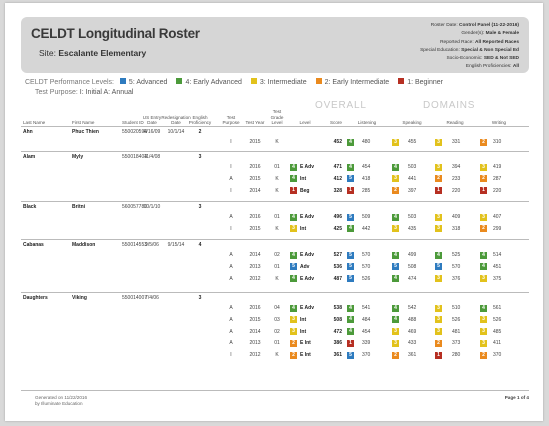 The image size is (549, 426). What do you see at coordinates (135, 207) in the screenshot?
I see `student-id: 560057780` at bounding box center [135, 207].